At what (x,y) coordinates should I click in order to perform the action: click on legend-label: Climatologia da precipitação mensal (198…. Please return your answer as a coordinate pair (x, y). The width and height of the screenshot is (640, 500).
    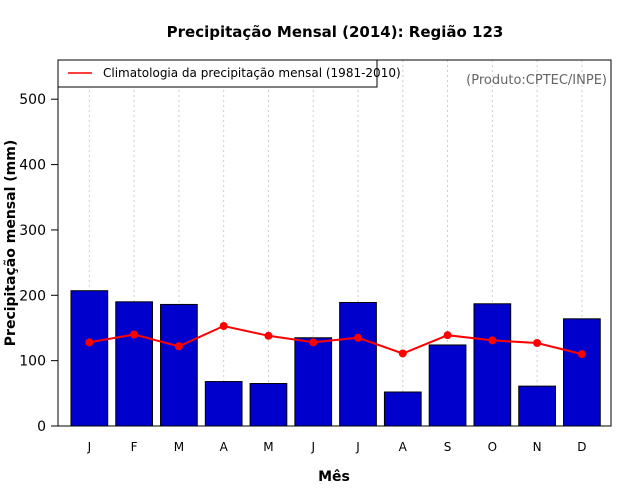
    Looking at the image, I should click on (252, 73).